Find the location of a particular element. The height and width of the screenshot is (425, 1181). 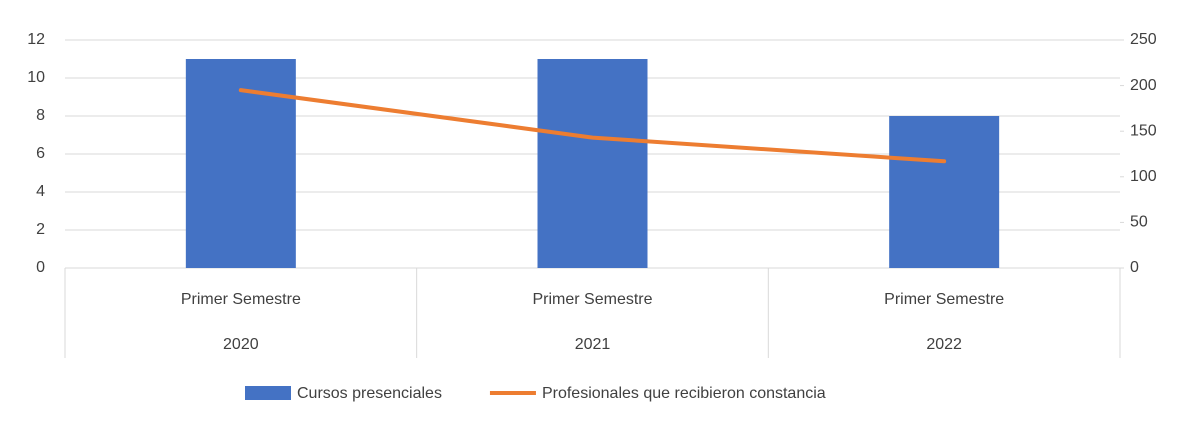

y-tick-label: 6 is located at coordinates (40, 153).